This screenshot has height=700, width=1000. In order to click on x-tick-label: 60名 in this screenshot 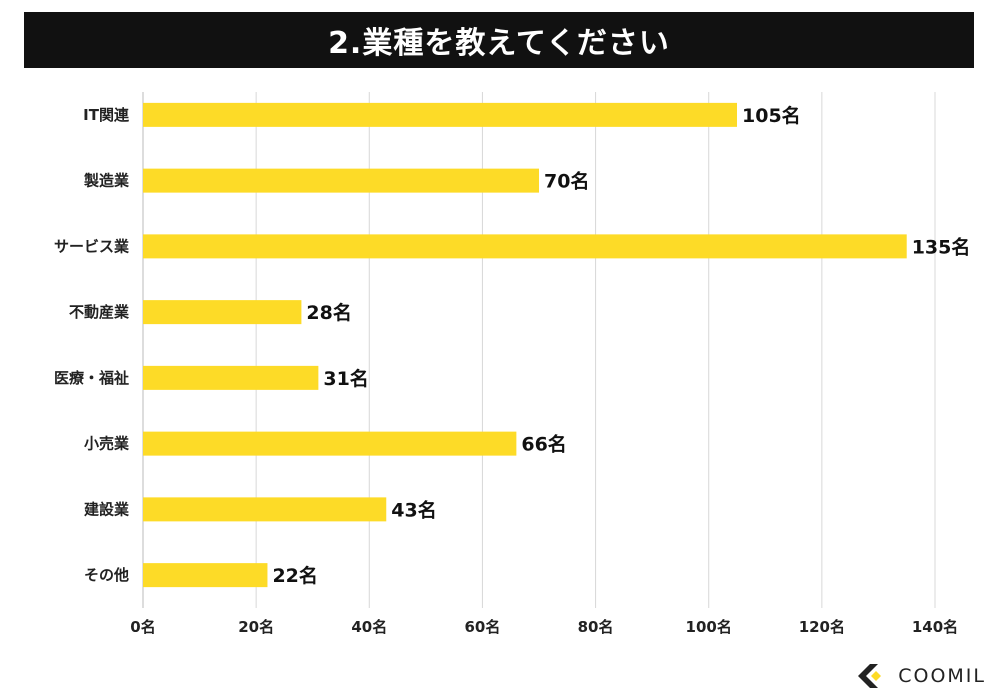, I will do `click(482, 627)`.